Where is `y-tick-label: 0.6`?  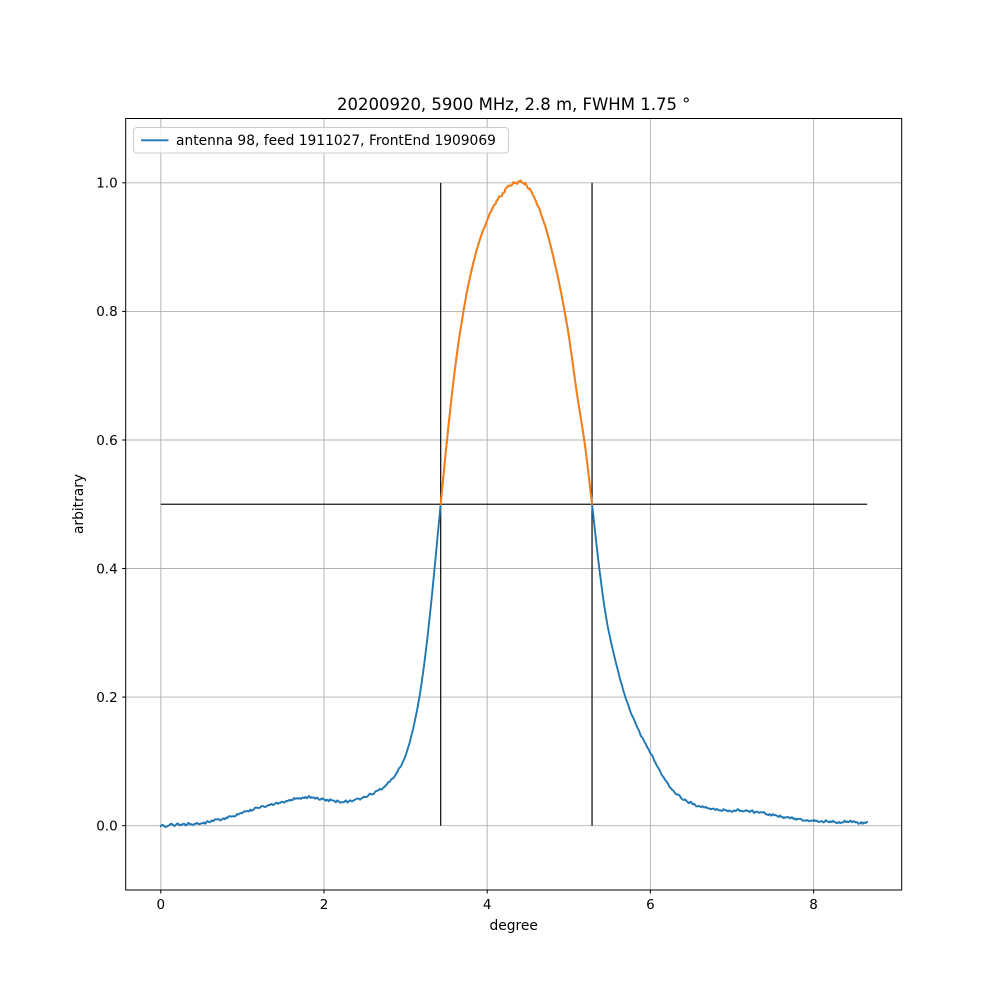 y-tick-label: 0.6 is located at coordinates (106, 441).